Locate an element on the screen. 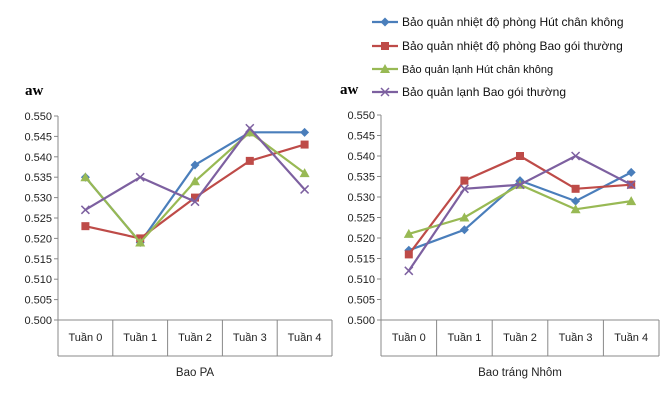  x-axis-title: Bao PA is located at coordinates (195, 373).